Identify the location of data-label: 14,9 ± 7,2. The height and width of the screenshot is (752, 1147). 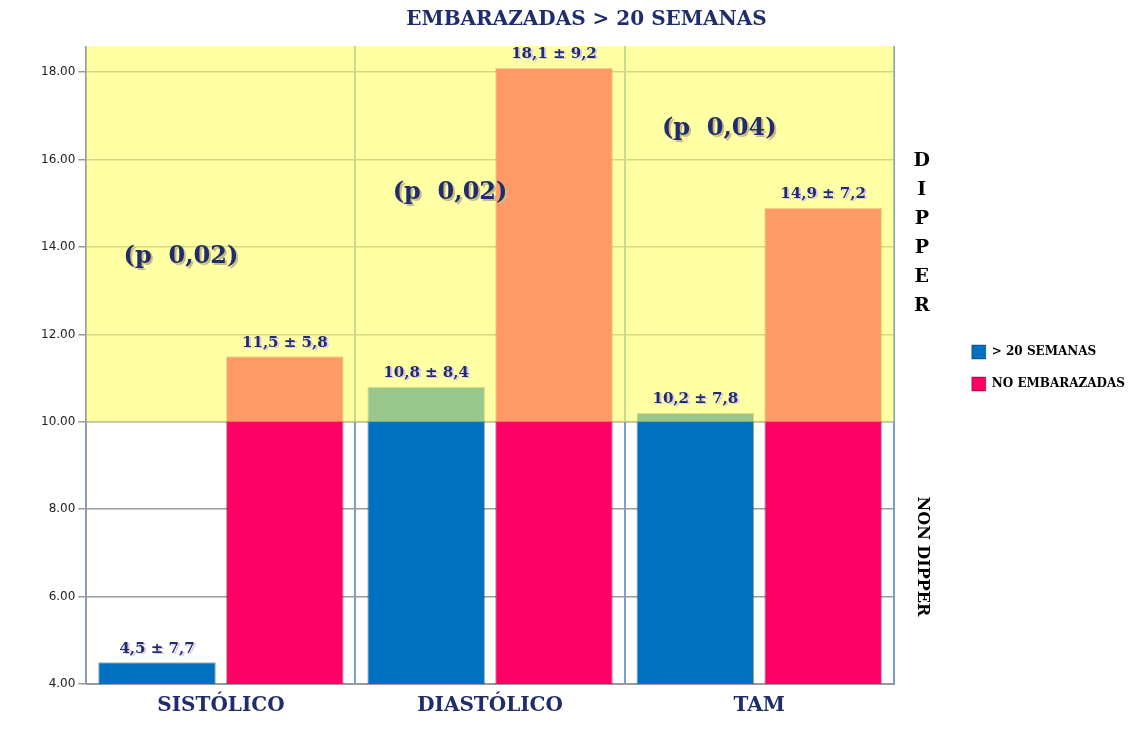
(825, 194).